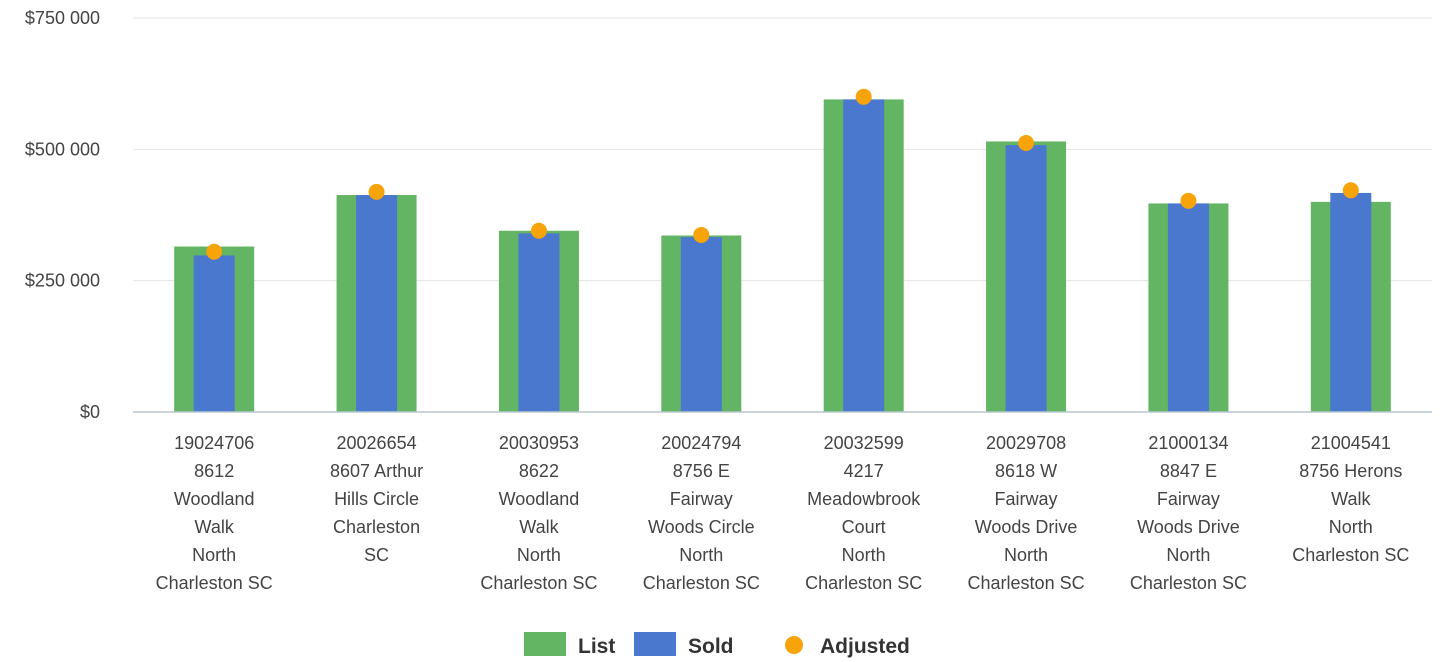 The image size is (1440, 662). Describe the element at coordinates (62, 215) in the screenshot. I see `y-axis-tick-labels: $0 $250 000 $500 000 $750 000` at that location.